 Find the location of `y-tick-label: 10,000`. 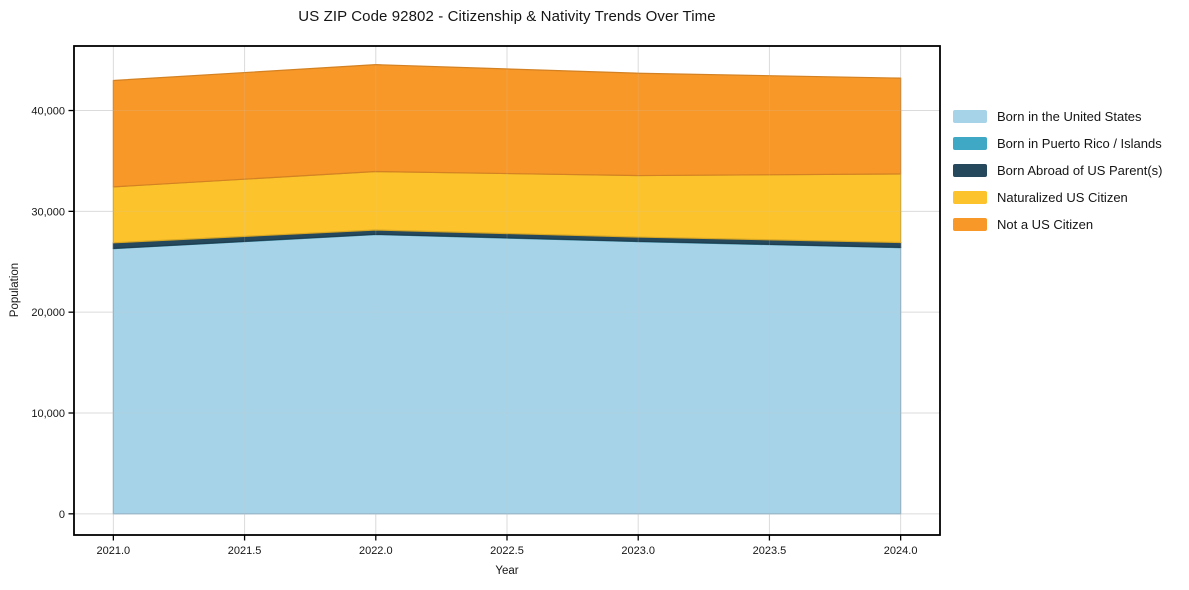

y-tick-label: 10,000 is located at coordinates (48, 414).